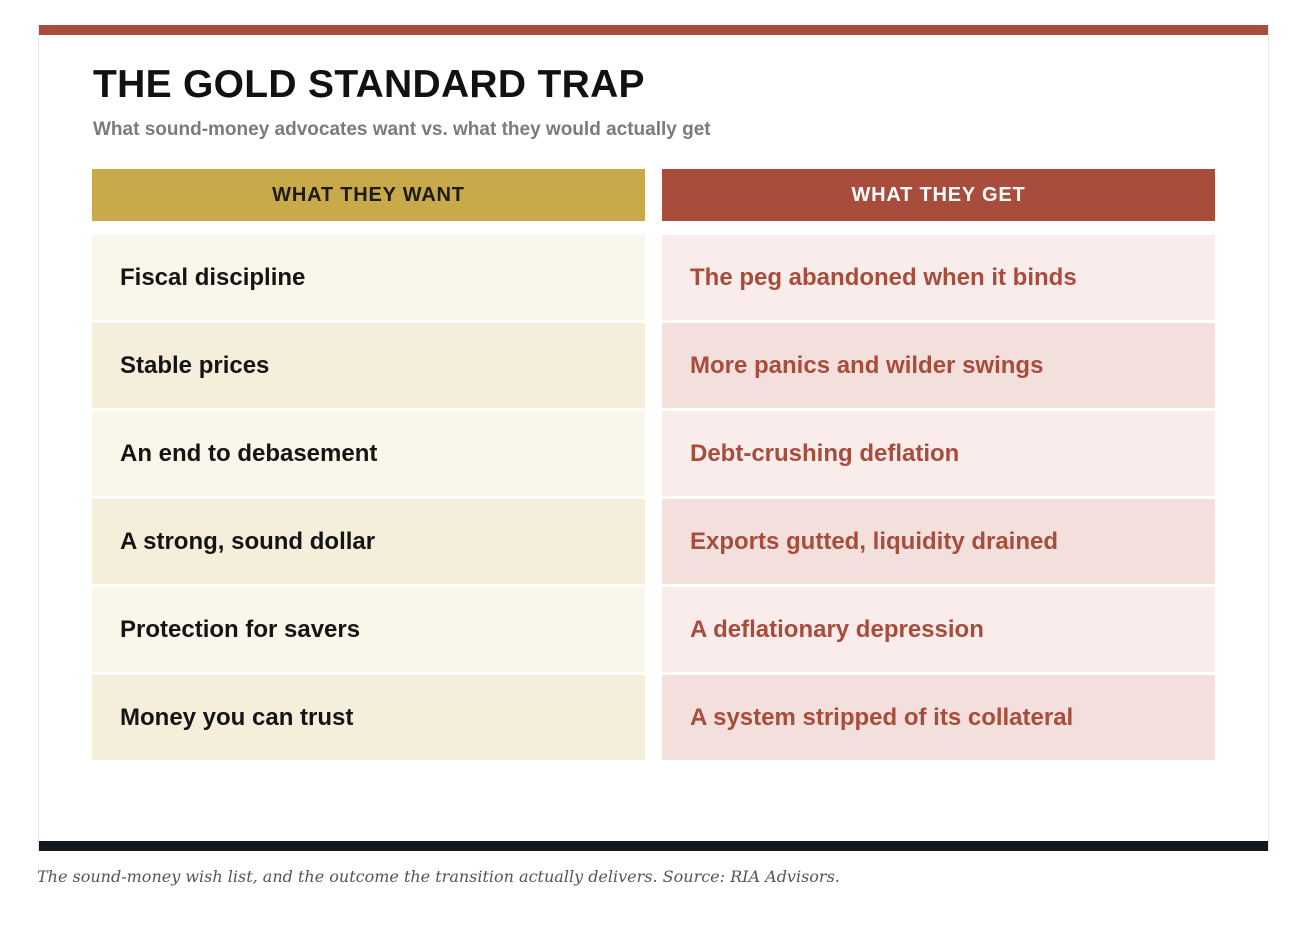 This screenshot has height=928, width=1306. What do you see at coordinates (938, 195) in the screenshot?
I see `get-column-header: WHAT THEY GET` at bounding box center [938, 195].